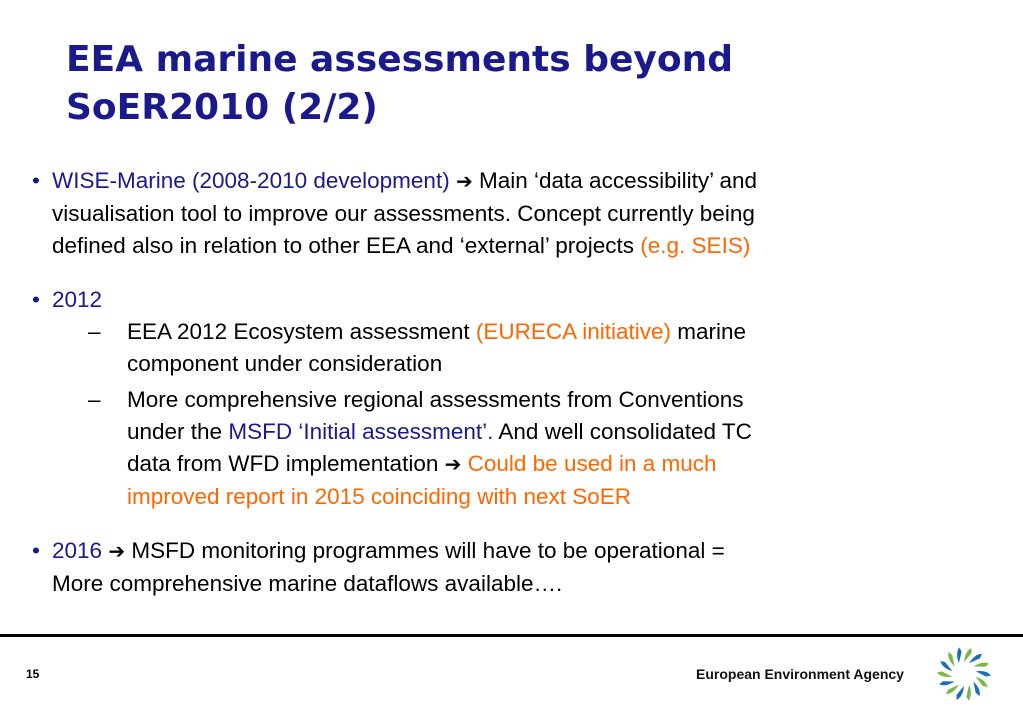 The image size is (1023, 708). Describe the element at coordinates (708, 331) in the screenshot. I see `sub-bullet-text: marine` at that location.